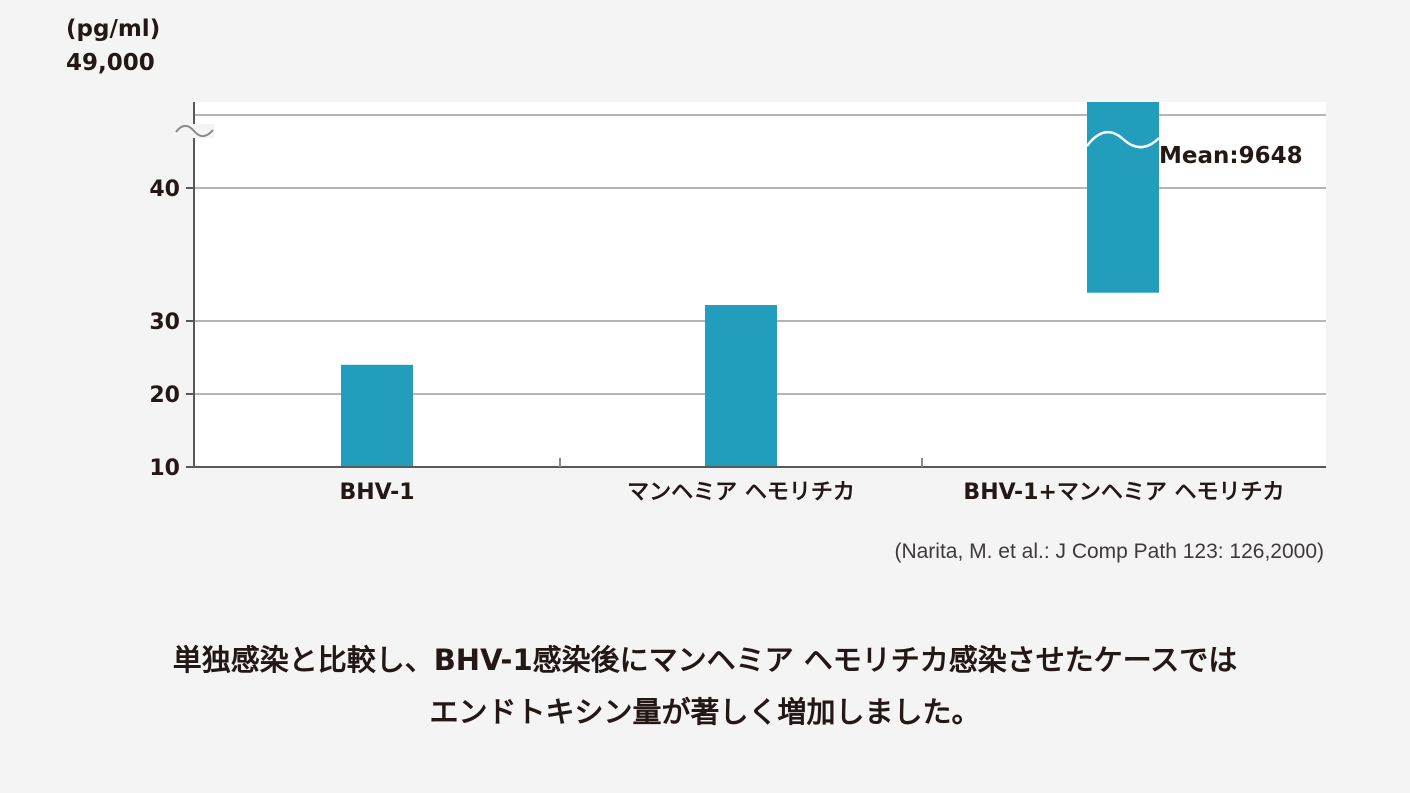 This screenshot has height=793, width=1410. I want to click on y-top-value-label: 49,000, so click(110, 63).